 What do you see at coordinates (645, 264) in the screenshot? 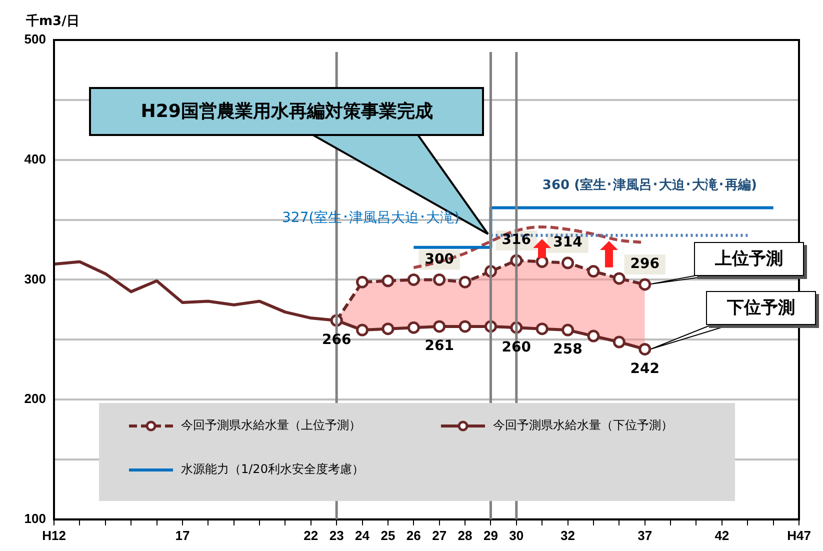
I see `data-label: 296` at bounding box center [645, 264].